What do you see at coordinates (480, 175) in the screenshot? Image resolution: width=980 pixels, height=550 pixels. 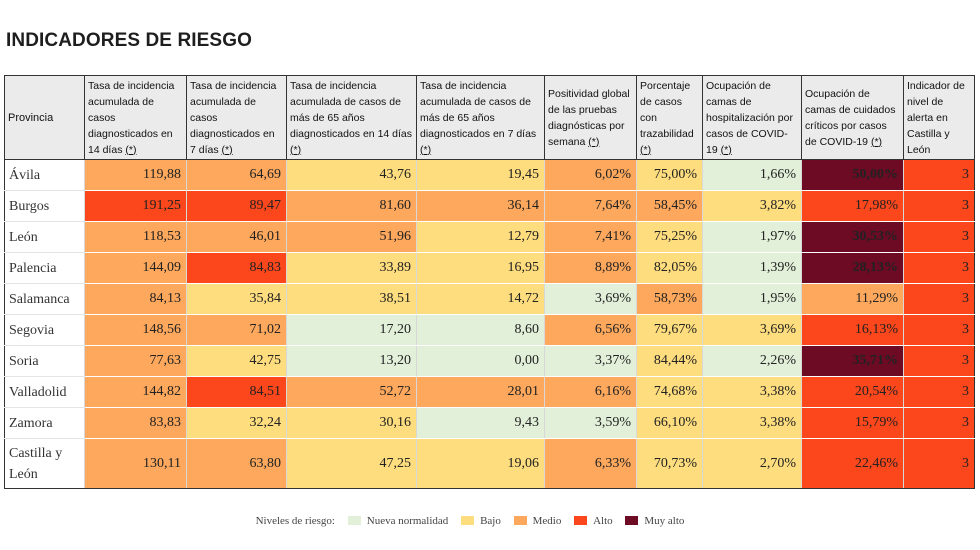 I see `value-cell: 19,45` at bounding box center [480, 175].